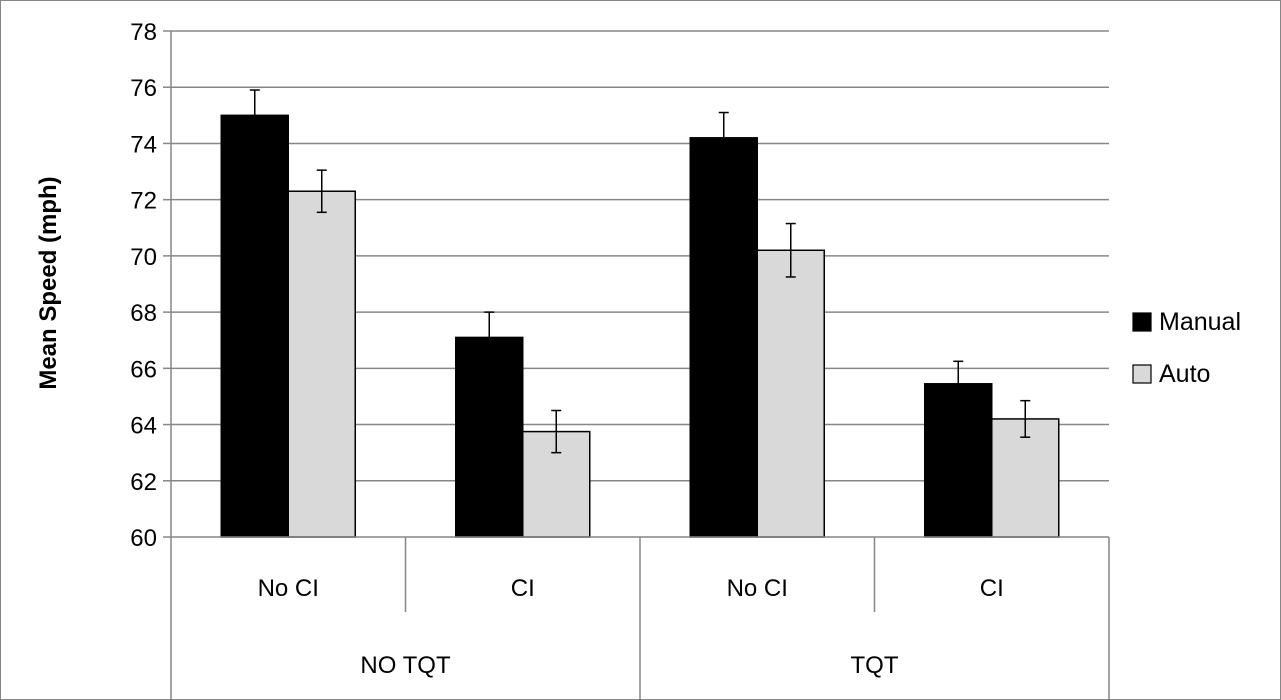  Describe the element at coordinates (1200, 322) in the screenshot. I see `legend-label: Manual` at that location.